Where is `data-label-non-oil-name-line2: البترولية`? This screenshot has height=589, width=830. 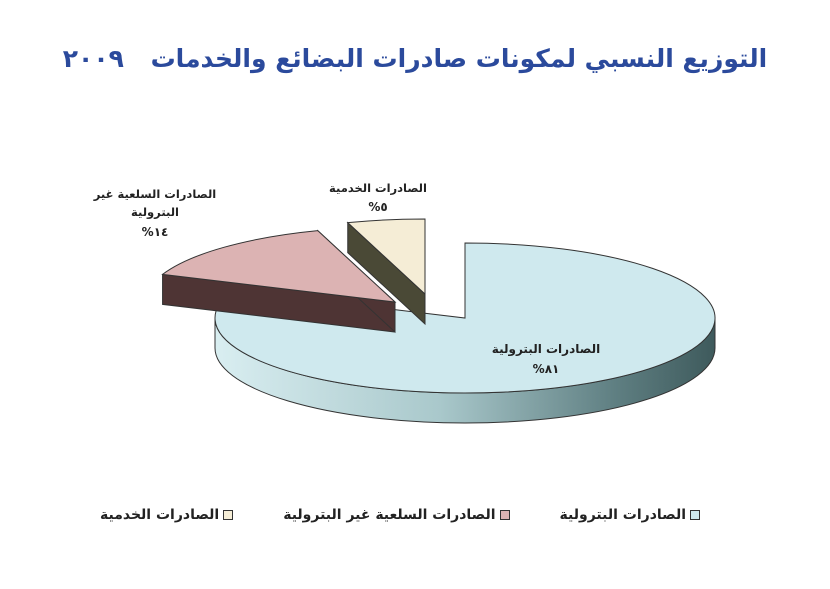 data-label-non-oil-name-line2: البترولية is located at coordinates (155, 212).